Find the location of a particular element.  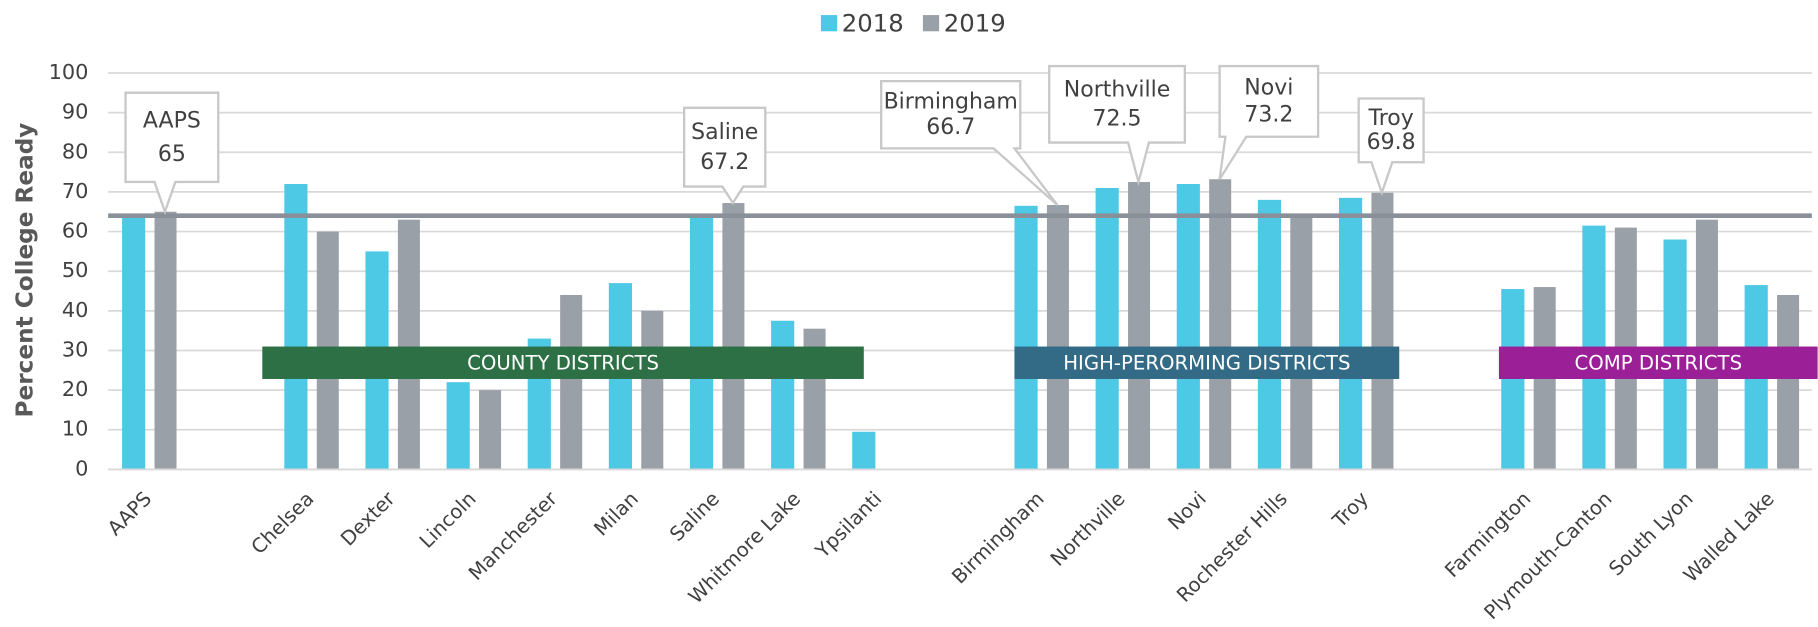

callout-value: 67.2 is located at coordinates (724, 162).